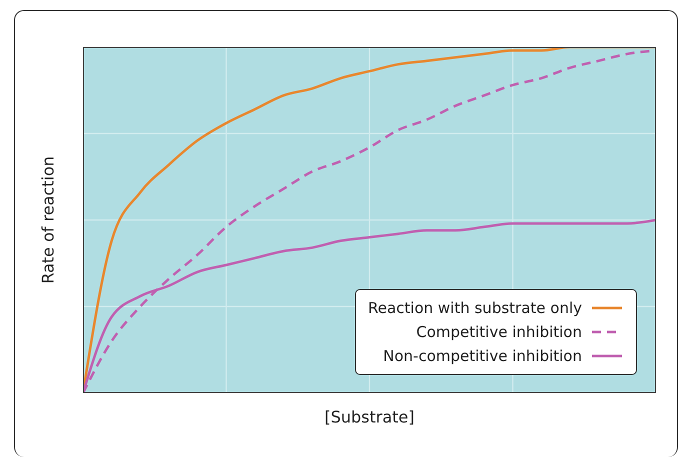 The width and height of the screenshot is (685, 457). What do you see at coordinates (369, 416) in the screenshot?
I see `x-axis-title: [Substrate]` at bounding box center [369, 416].